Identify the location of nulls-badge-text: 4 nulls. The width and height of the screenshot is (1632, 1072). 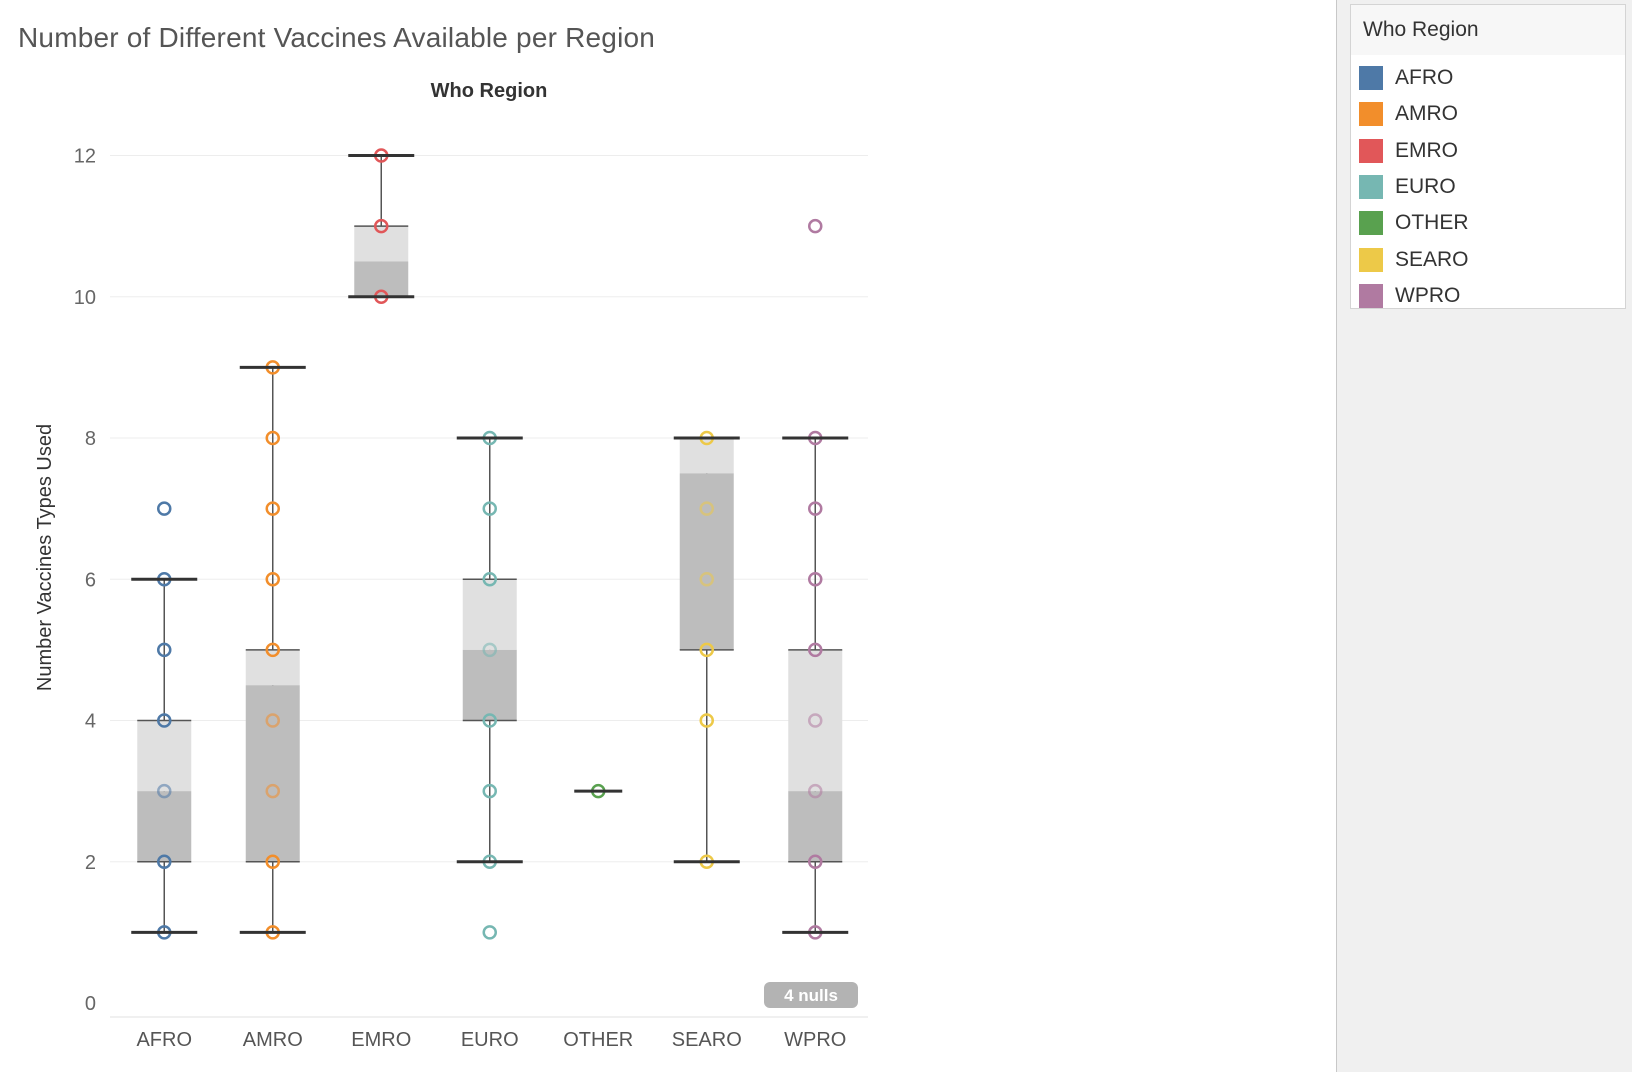
(811, 995).